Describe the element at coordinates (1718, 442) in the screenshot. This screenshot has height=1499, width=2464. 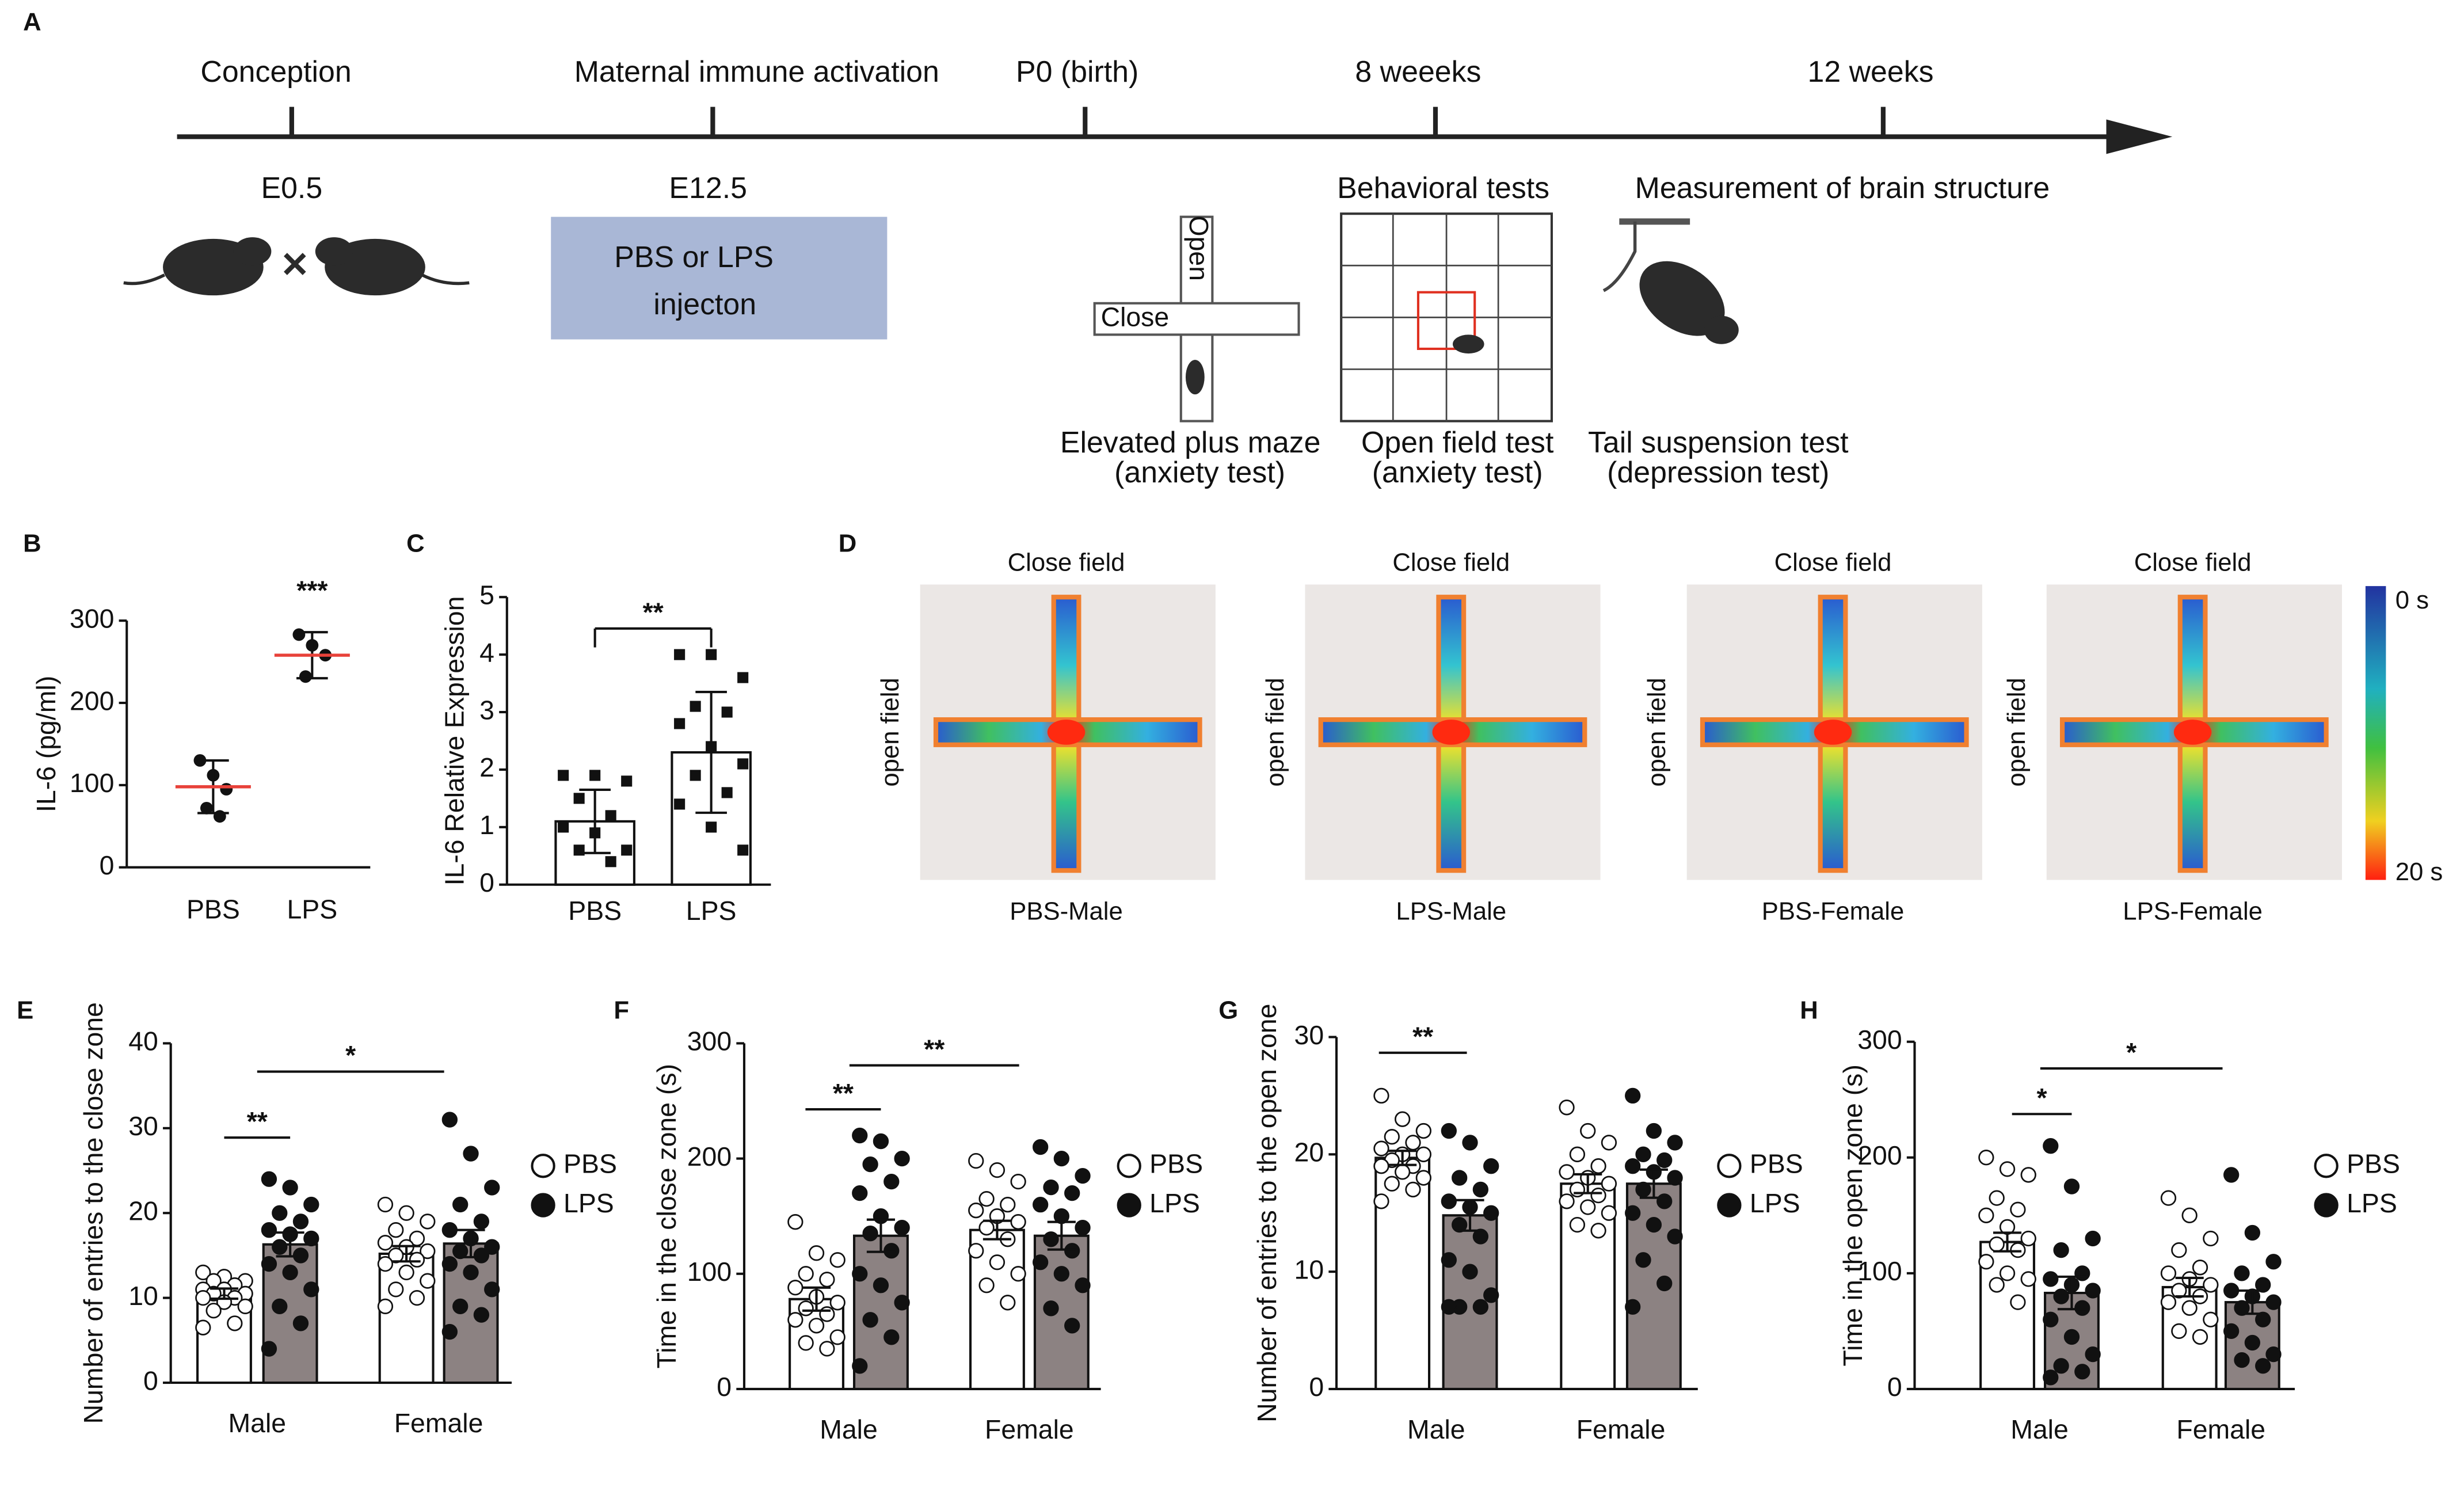
I see `test-name: Tail suspension test` at that location.